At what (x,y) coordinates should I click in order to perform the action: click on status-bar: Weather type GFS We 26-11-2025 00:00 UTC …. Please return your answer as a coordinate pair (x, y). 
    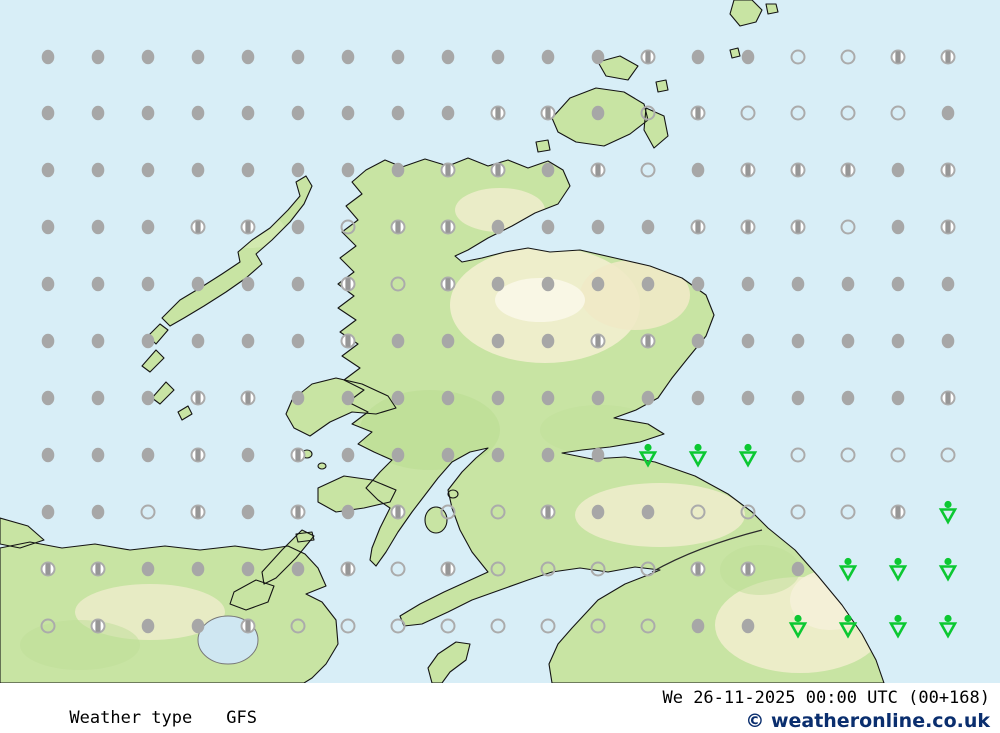
    Looking at the image, I should click on (500, 708).